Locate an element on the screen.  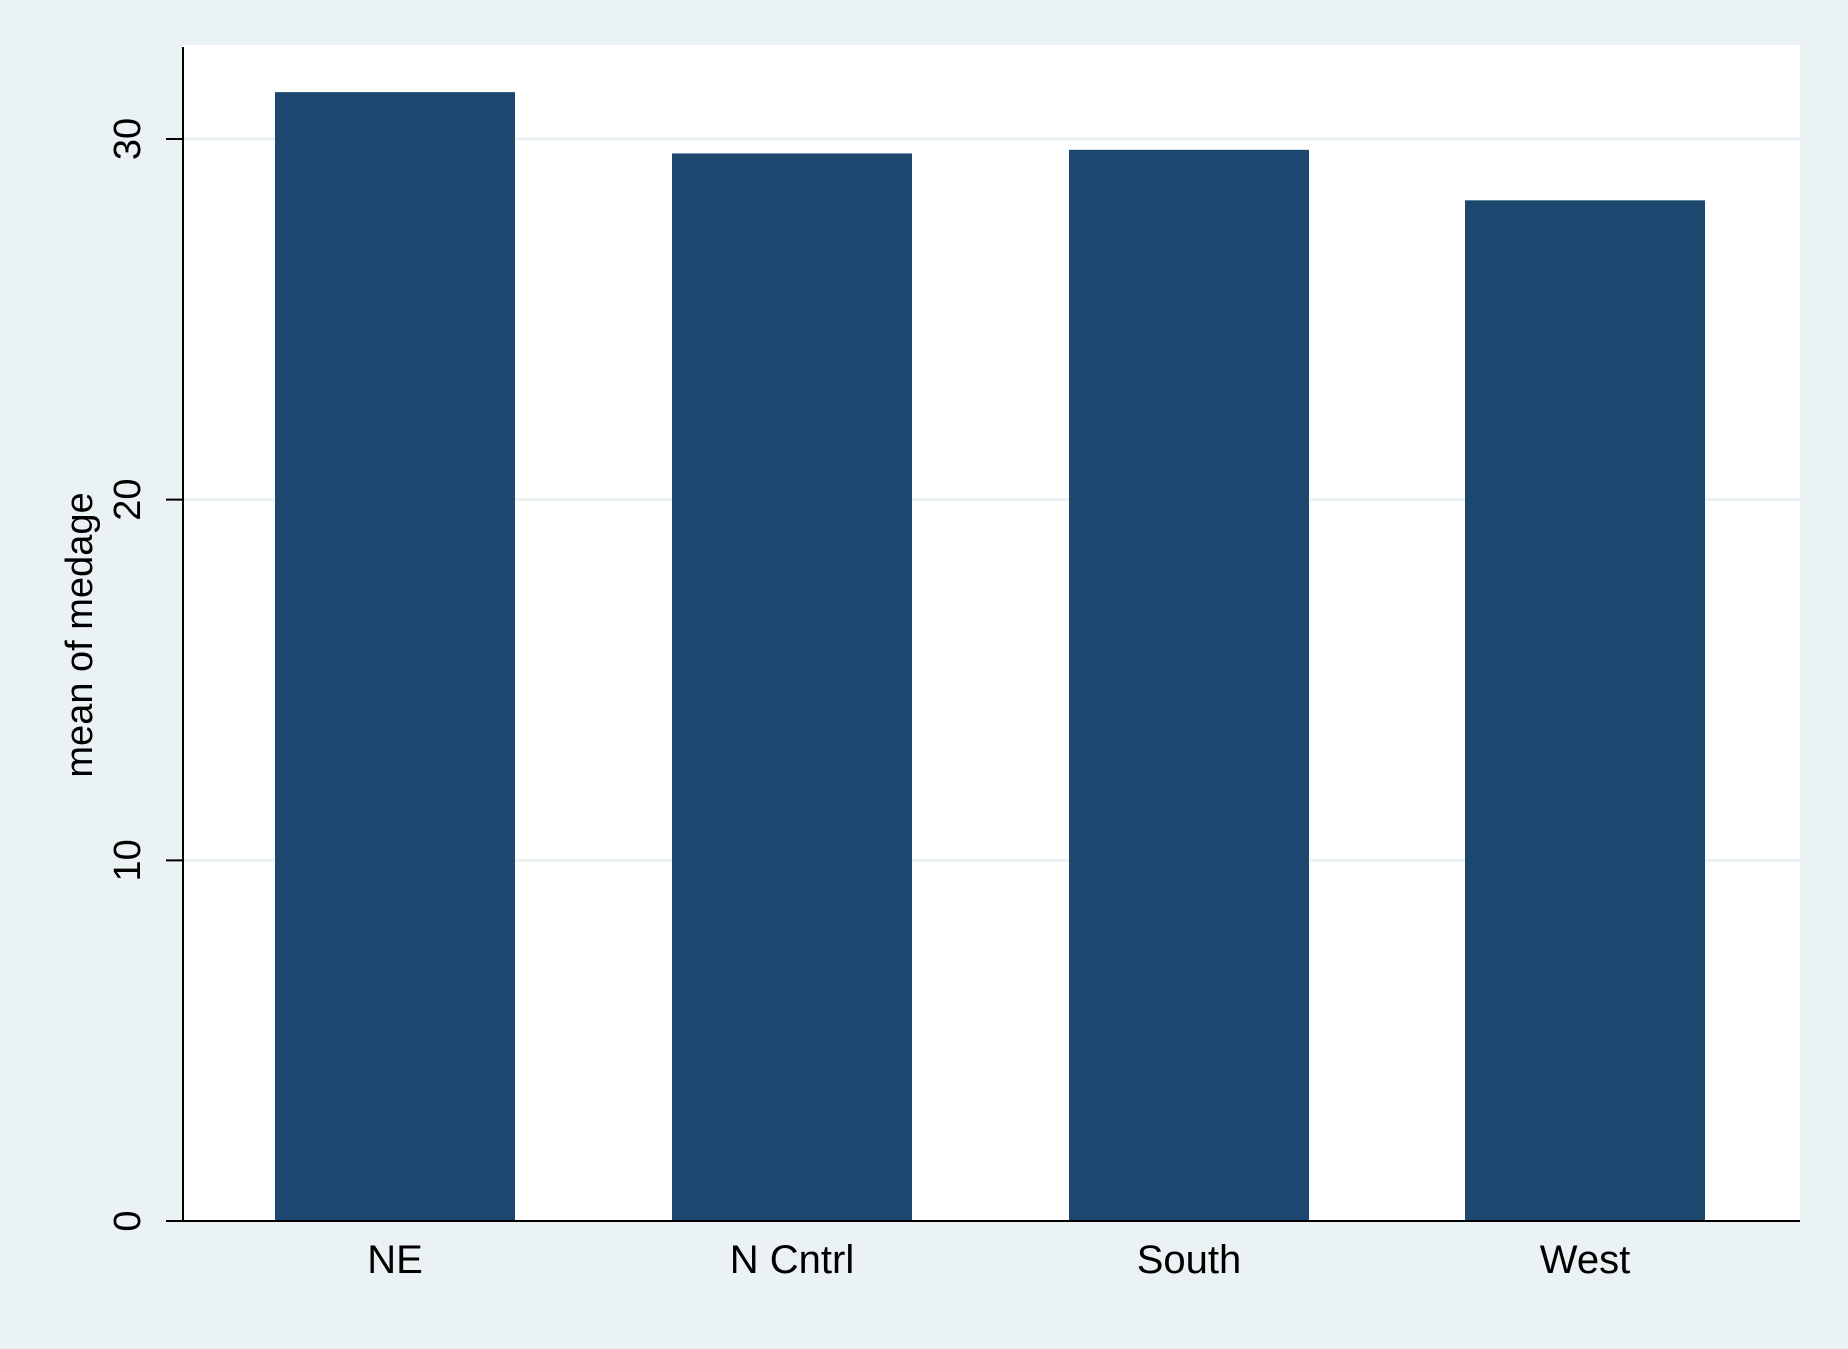
bar-west is located at coordinates (1585, 710).